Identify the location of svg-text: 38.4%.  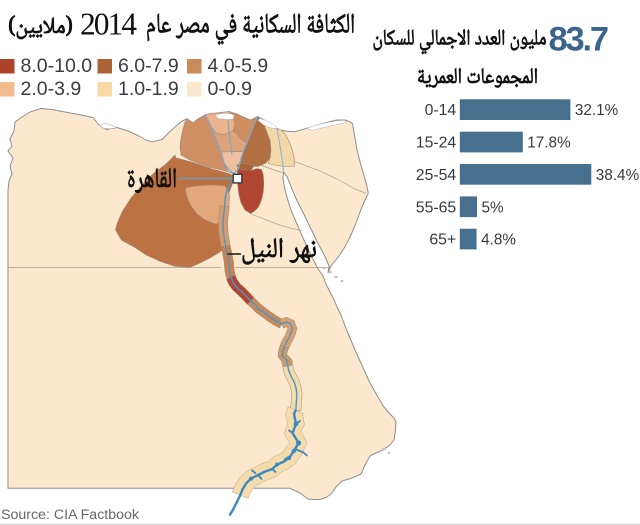
(618, 175).